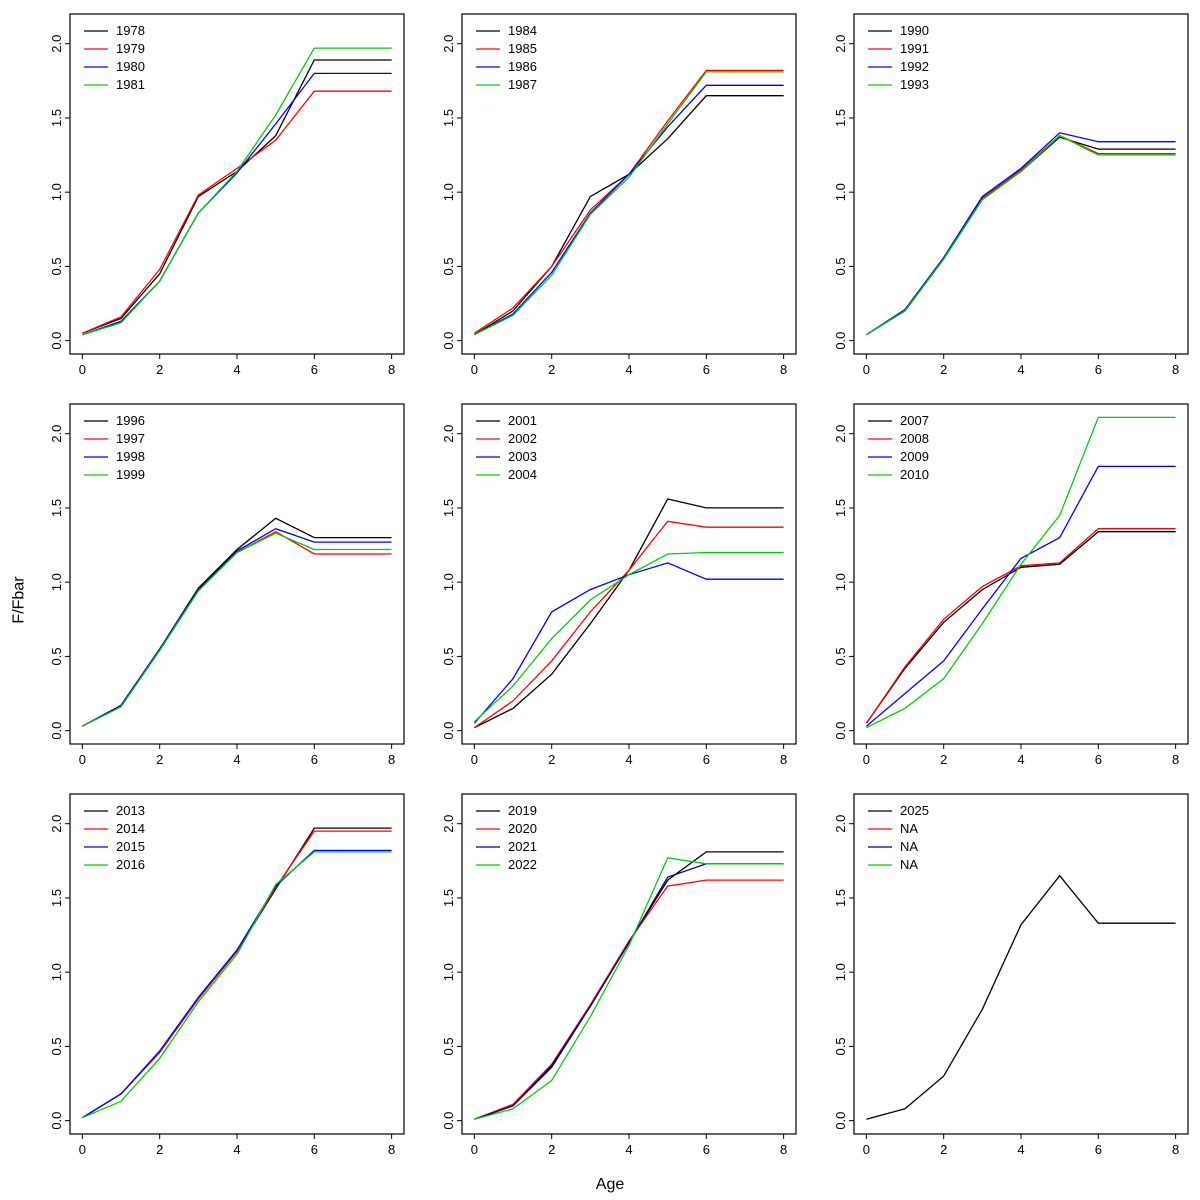  Describe the element at coordinates (1011, 975) in the screenshot. I see `chart-panel-2025: 0 2 4 6 8 0.0 0.5 1.0 1.5 2.0 2025 NA NA NA` at that location.